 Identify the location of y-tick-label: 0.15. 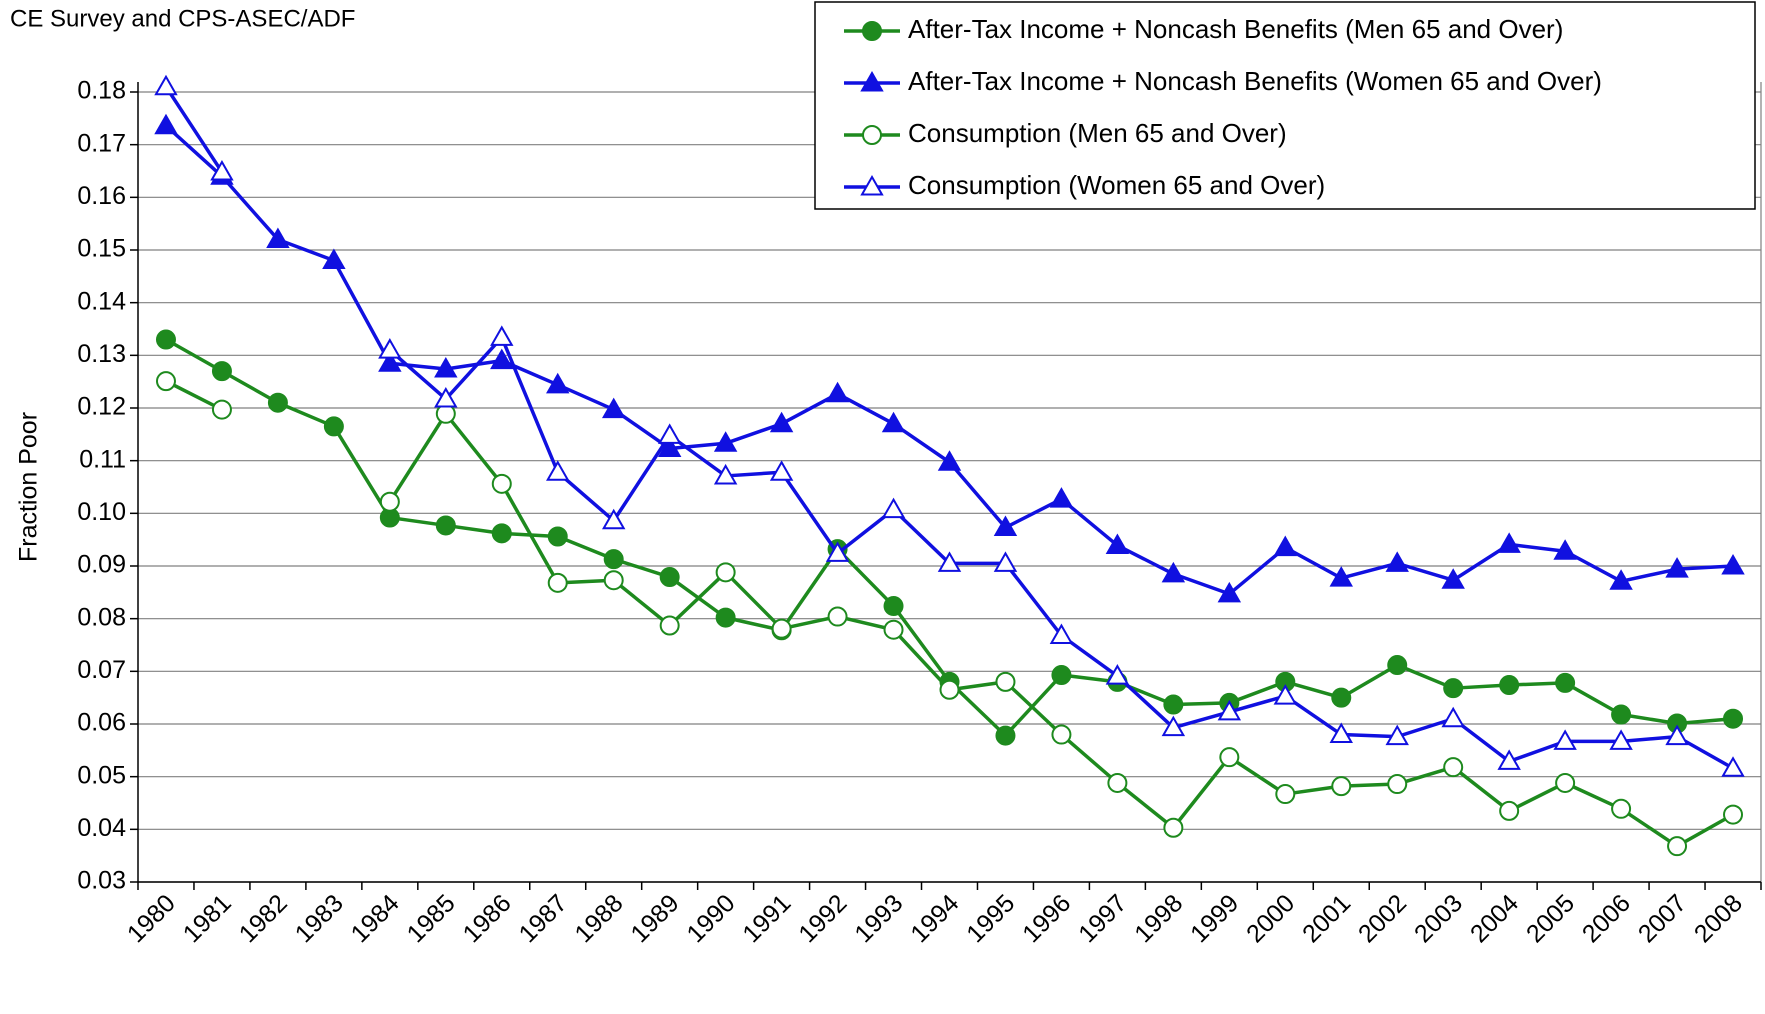
(101, 249).